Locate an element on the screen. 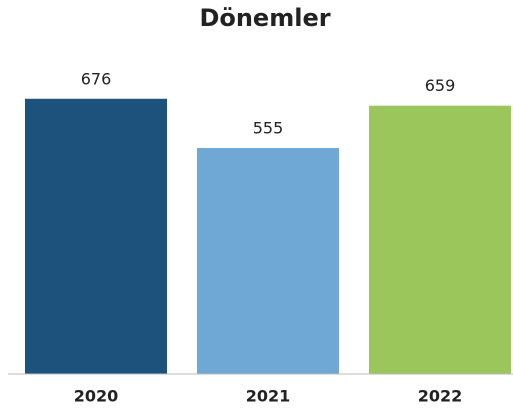 The width and height of the screenshot is (513, 411). x-tick-label: 2020 is located at coordinates (96, 396).